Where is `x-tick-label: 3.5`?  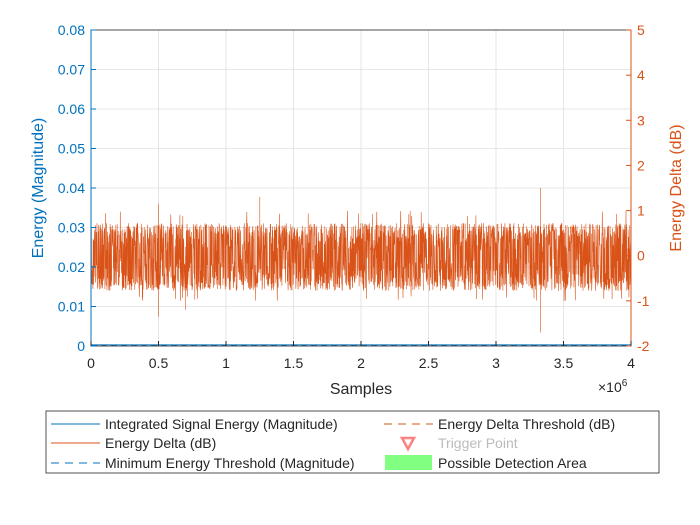
x-tick-label: 3.5 is located at coordinates (564, 363).